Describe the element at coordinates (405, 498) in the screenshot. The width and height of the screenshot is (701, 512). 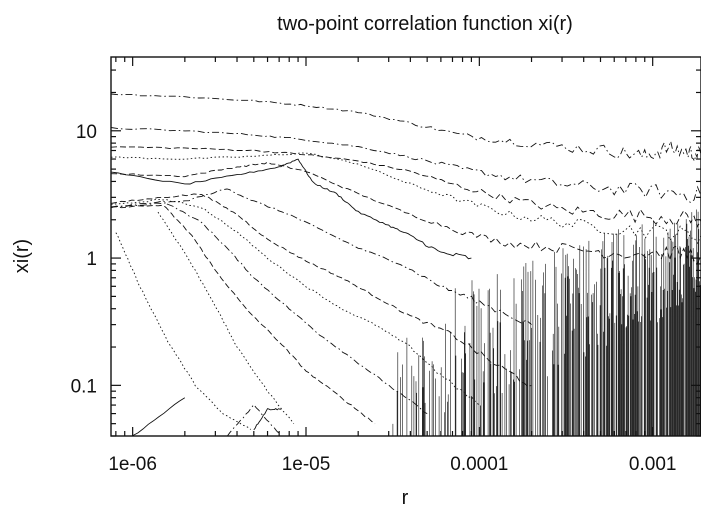
I see `x-axis-label: r` at that location.